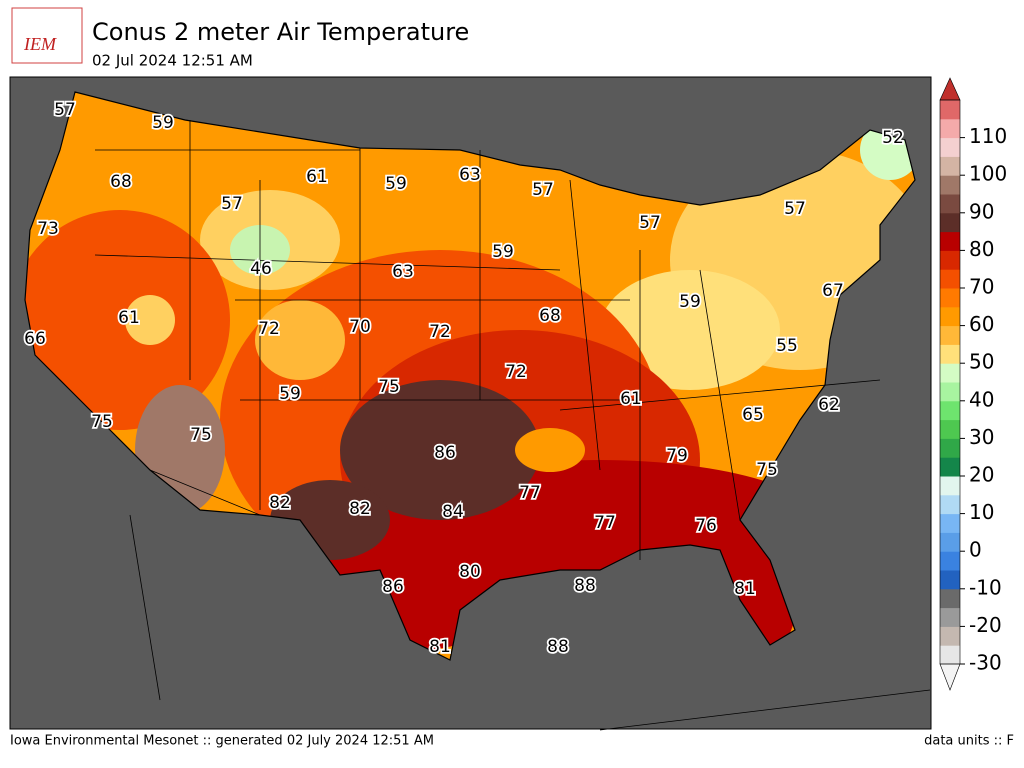  I want to click on colorbar-tick-label: 10, so click(981, 512).